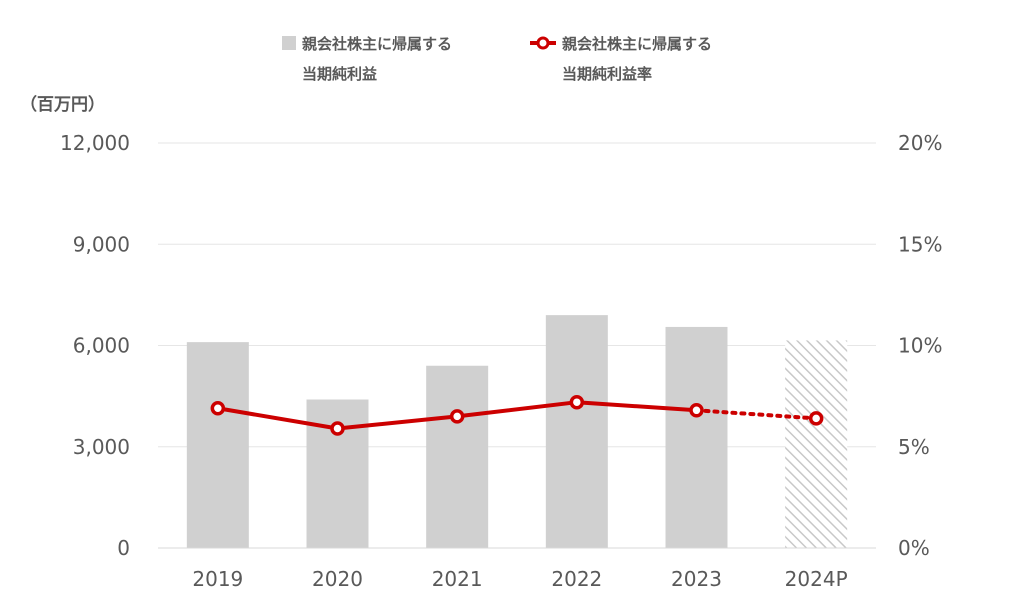 Image resolution: width=1024 pixels, height=616 pixels. What do you see at coordinates (101, 244) in the screenshot?
I see `y-left-tick-label: 9,000` at bounding box center [101, 244].